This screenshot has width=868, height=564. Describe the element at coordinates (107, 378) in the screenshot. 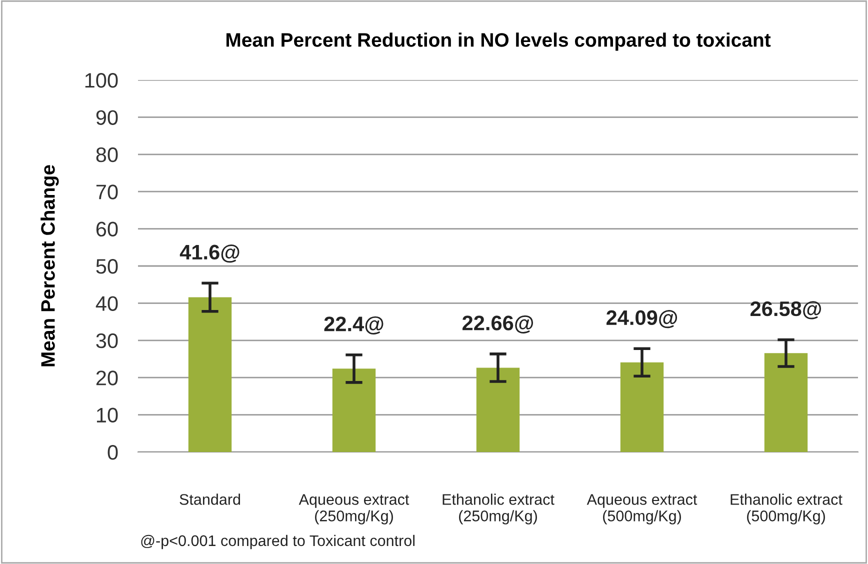

I see `y-tick-label: 20` at that location.